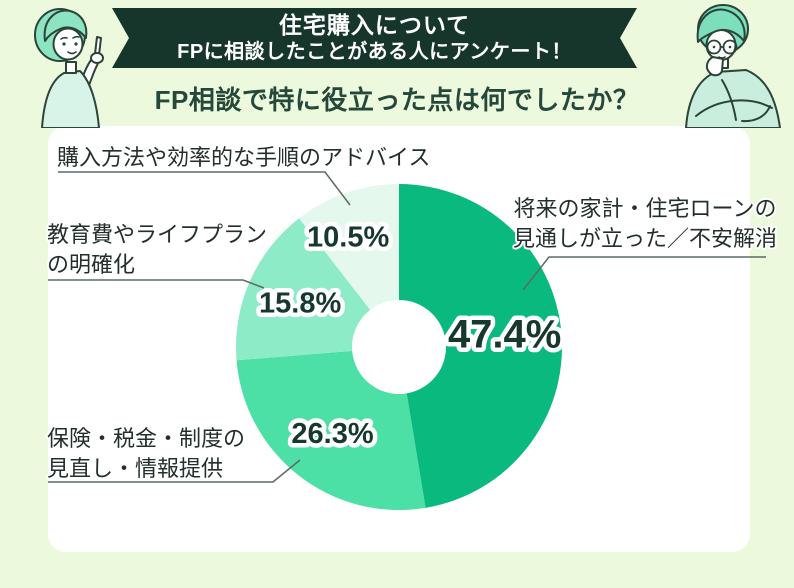 The image size is (794, 588). Describe the element at coordinates (68, 44) in the screenshot. I see `woman-face` at that location.